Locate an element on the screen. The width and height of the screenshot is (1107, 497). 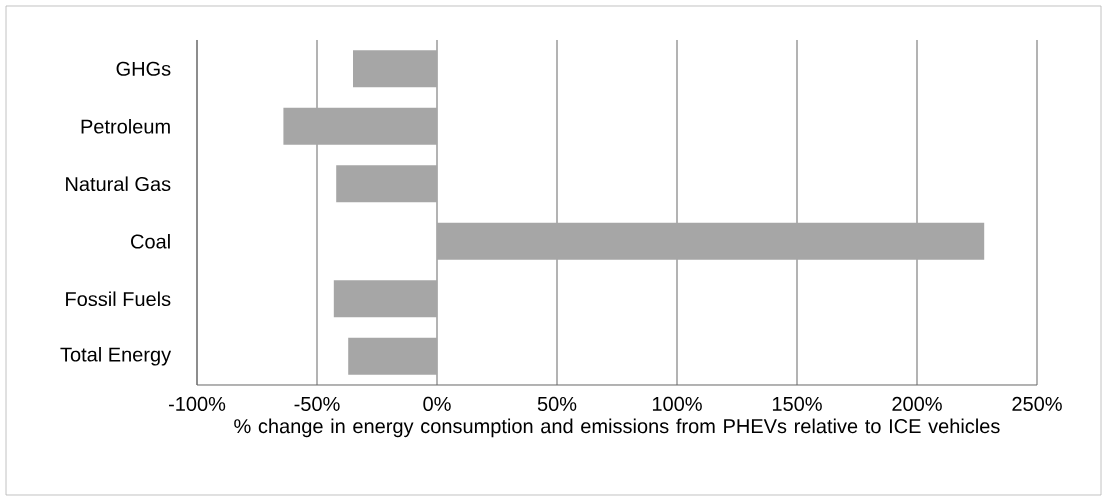
x-axis-title: % change in energy consumption and emissions from PHEVs relative to ICE vehicles is located at coordinates (617, 428).